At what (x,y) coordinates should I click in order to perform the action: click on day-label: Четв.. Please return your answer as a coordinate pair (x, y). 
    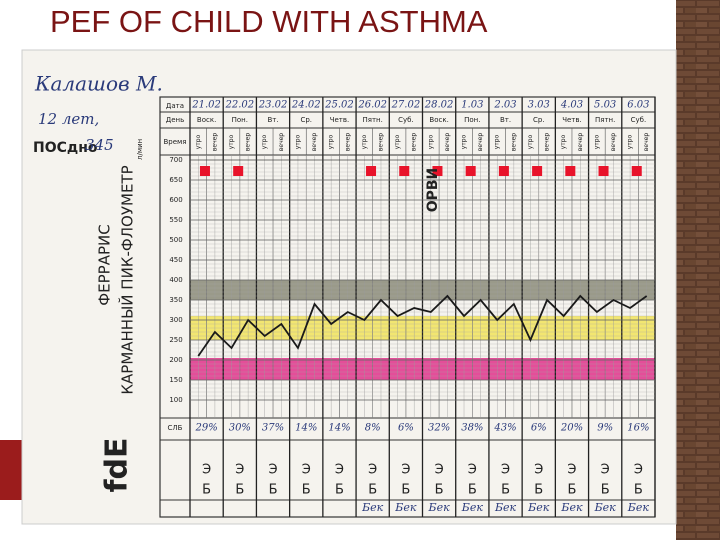
    Looking at the image, I should click on (340, 120).